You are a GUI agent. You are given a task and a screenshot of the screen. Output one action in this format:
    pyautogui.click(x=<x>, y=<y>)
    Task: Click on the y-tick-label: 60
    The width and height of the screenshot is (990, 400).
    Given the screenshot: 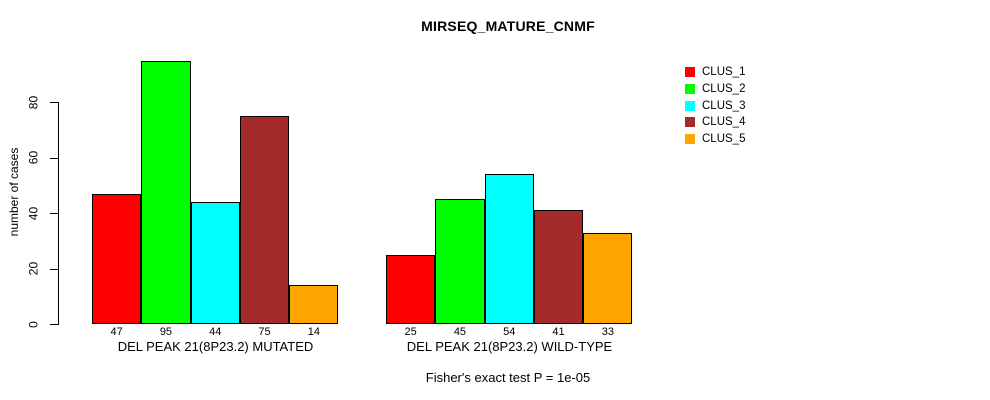 What is the action you would take?
    pyautogui.click(x=33, y=158)
    